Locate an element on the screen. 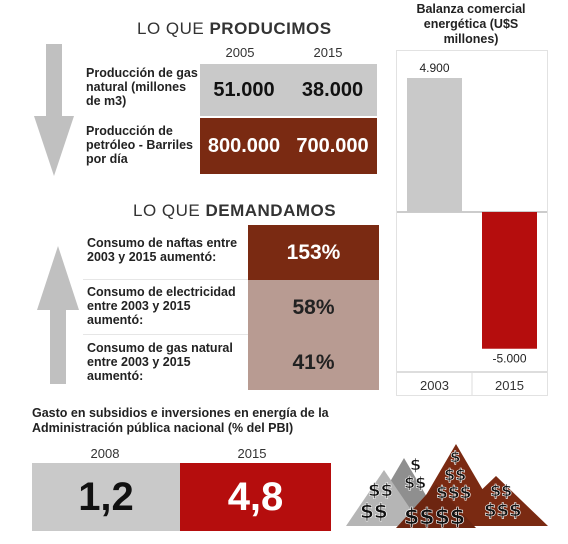 Image resolution: width=568 pixels, height=544 pixels. tick-label-2015: 2015 is located at coordinates (509, 385).